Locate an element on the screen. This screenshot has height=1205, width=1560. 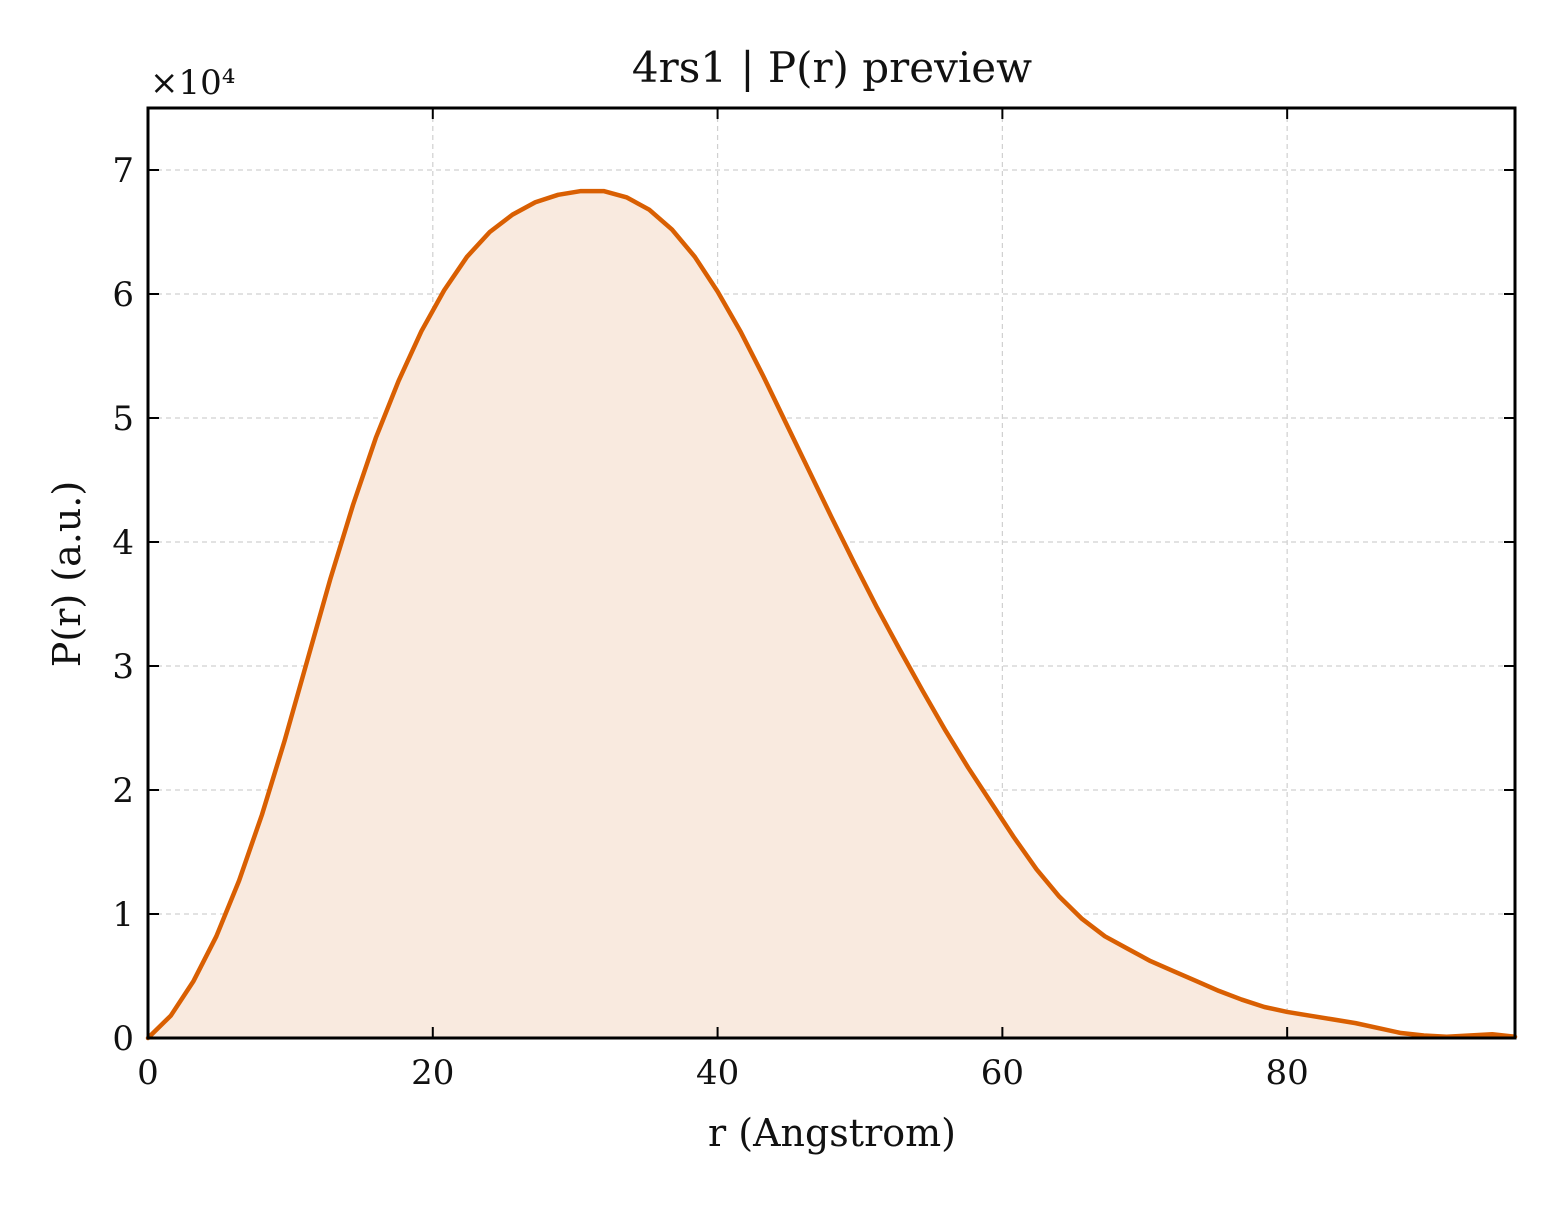
y-tick-label: 3 is located at coordinates (123, 667).